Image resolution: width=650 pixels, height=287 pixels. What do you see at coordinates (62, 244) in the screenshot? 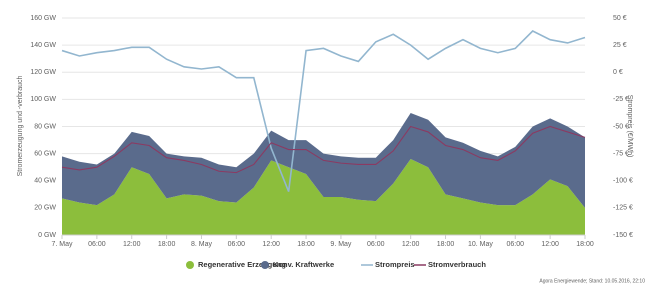
I see `x-tick-label: 7. May` at bounding box center [62, 244].